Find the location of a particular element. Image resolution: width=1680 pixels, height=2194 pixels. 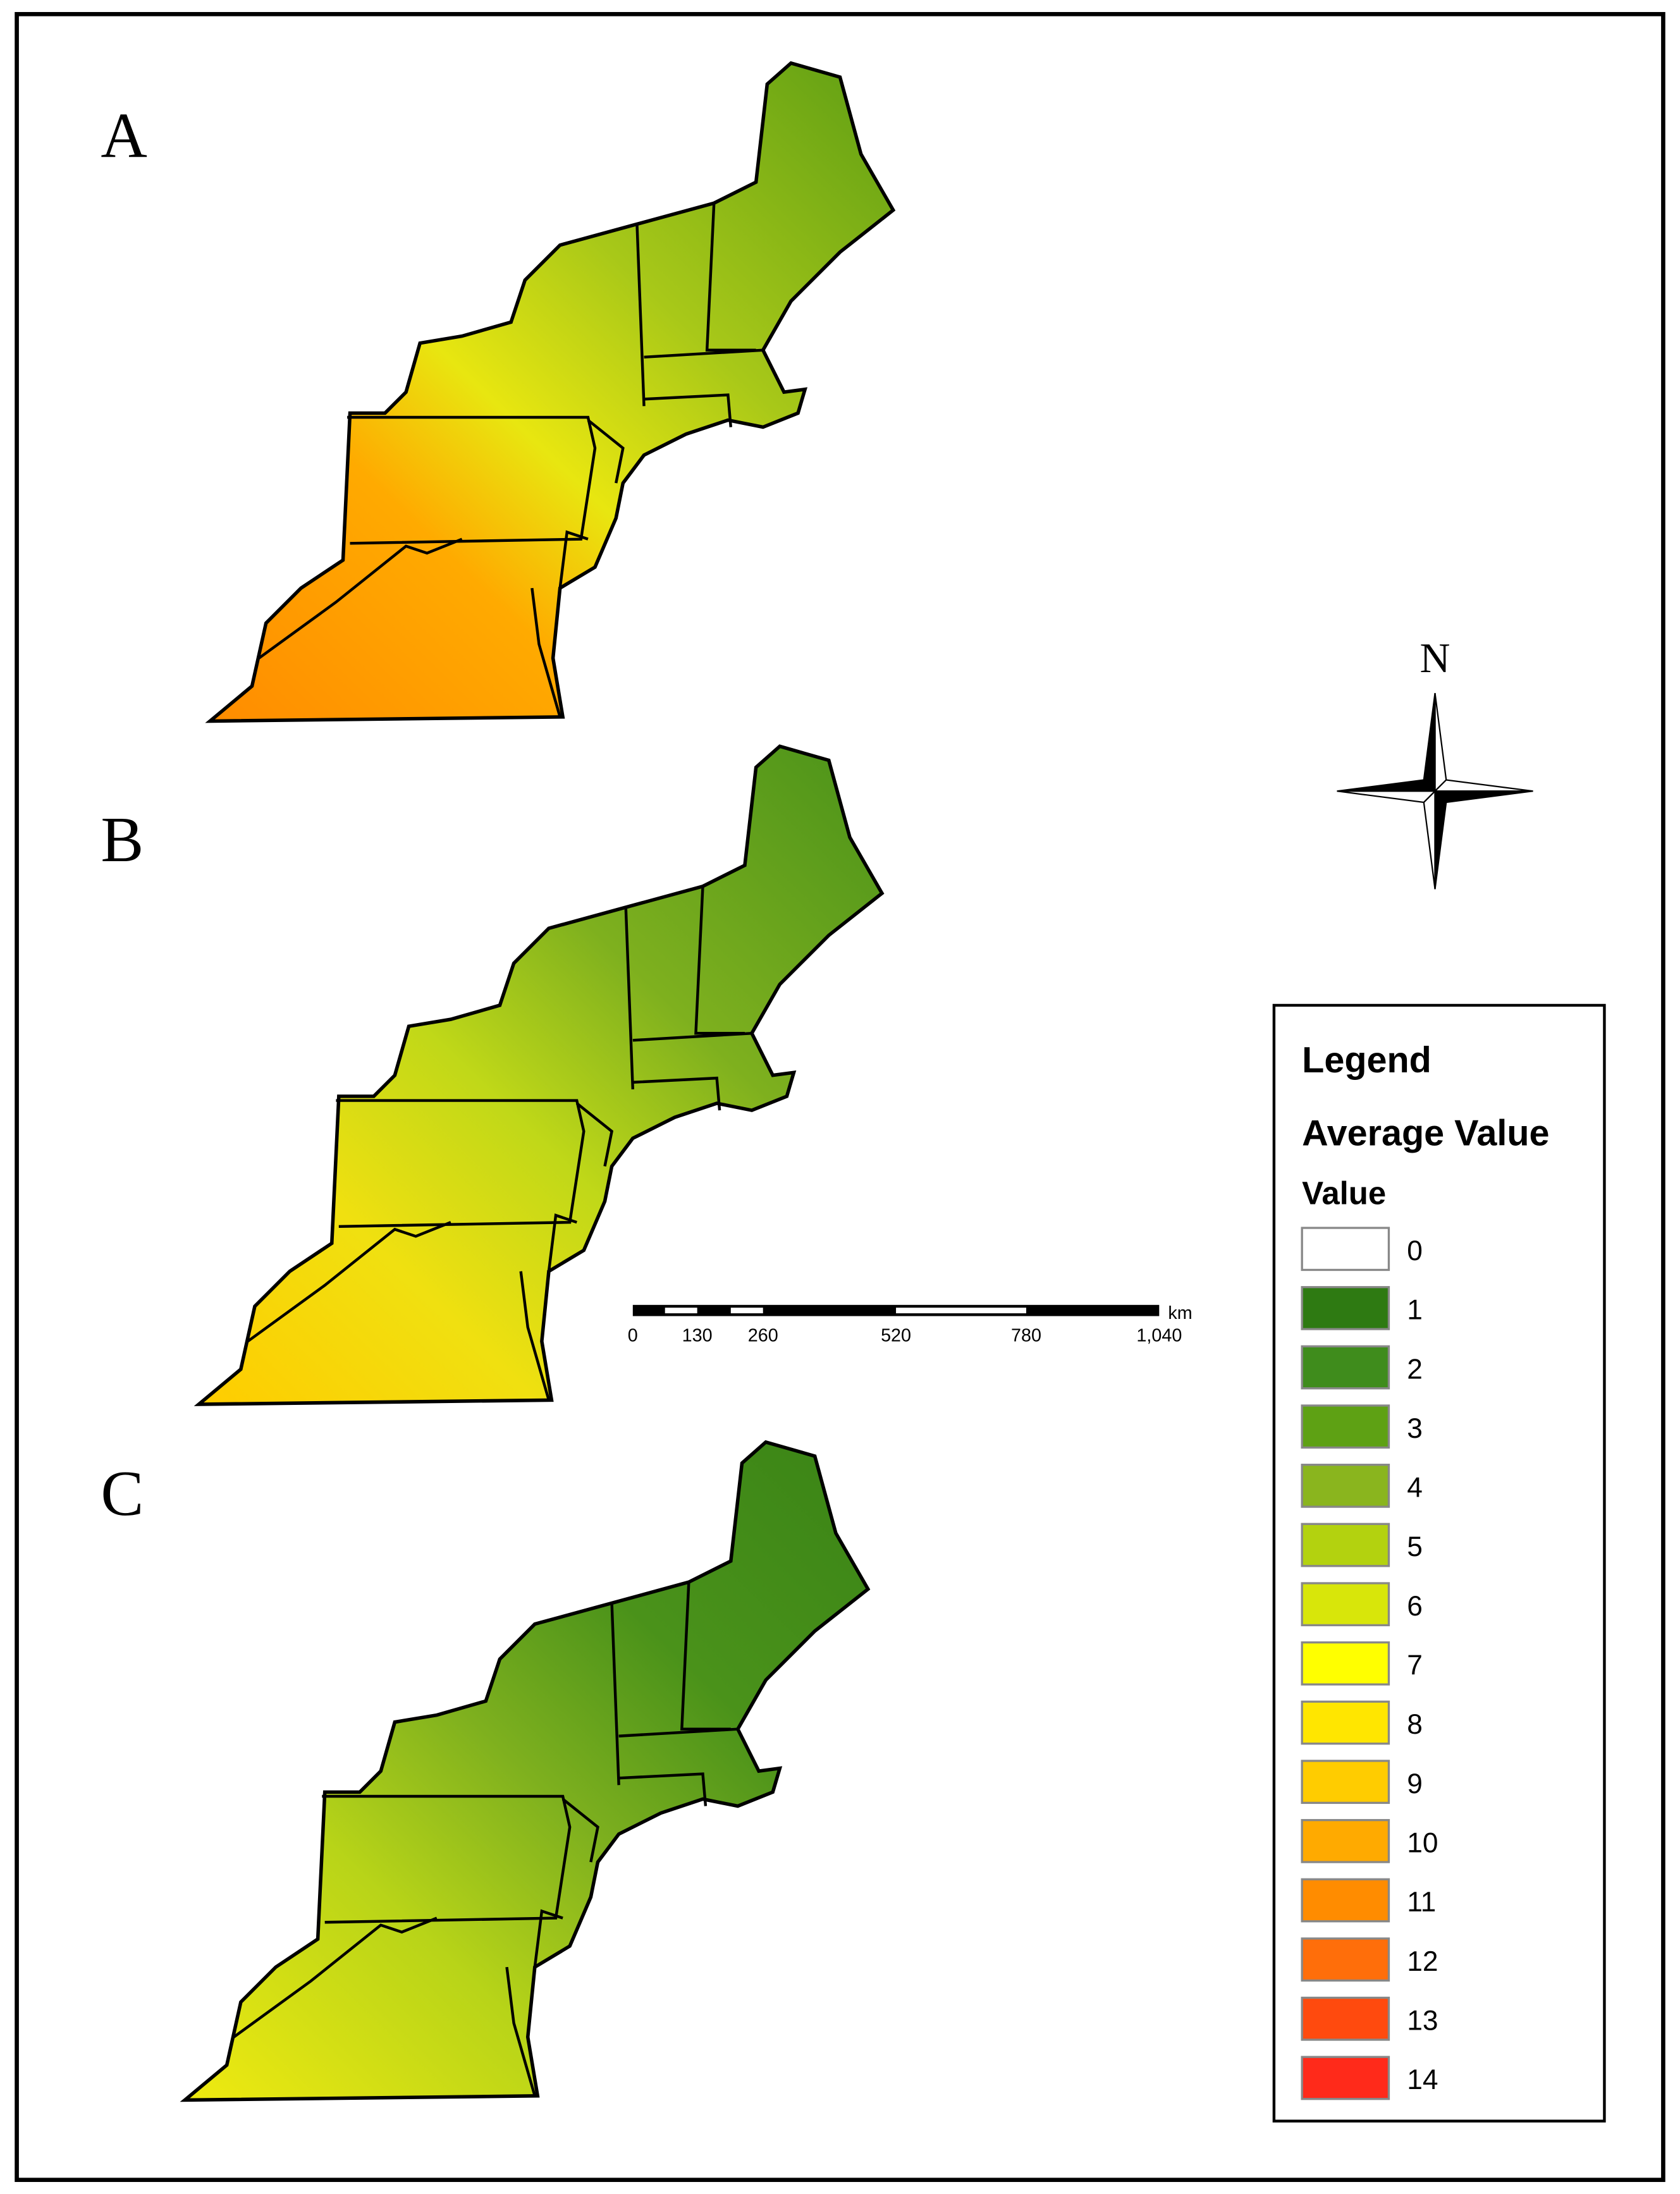

legend-label: 2 is located at coordinates (1415, 1369).